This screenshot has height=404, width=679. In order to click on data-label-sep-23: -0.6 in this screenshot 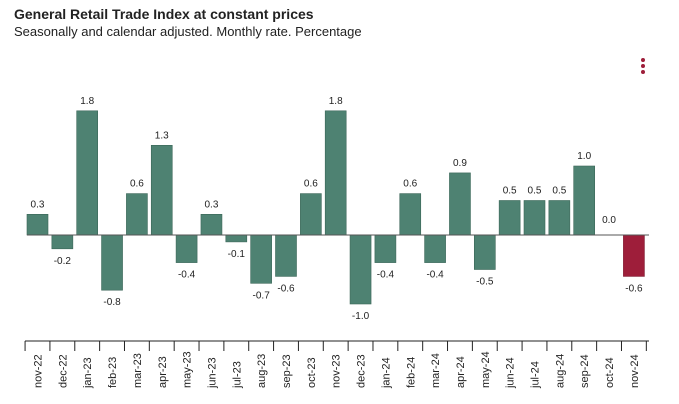, I will do `click(286, 288)`.